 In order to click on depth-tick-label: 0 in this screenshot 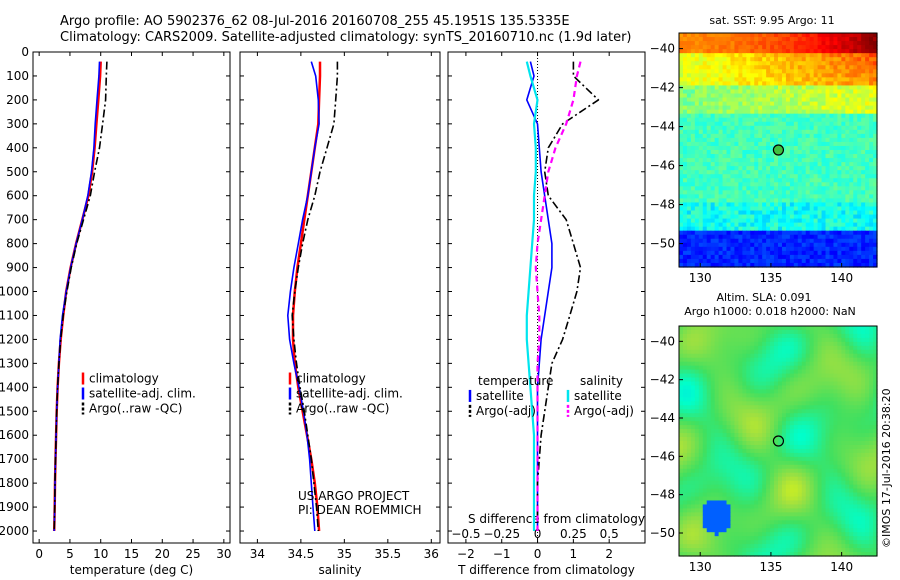, I will do `click(25, 52)`.